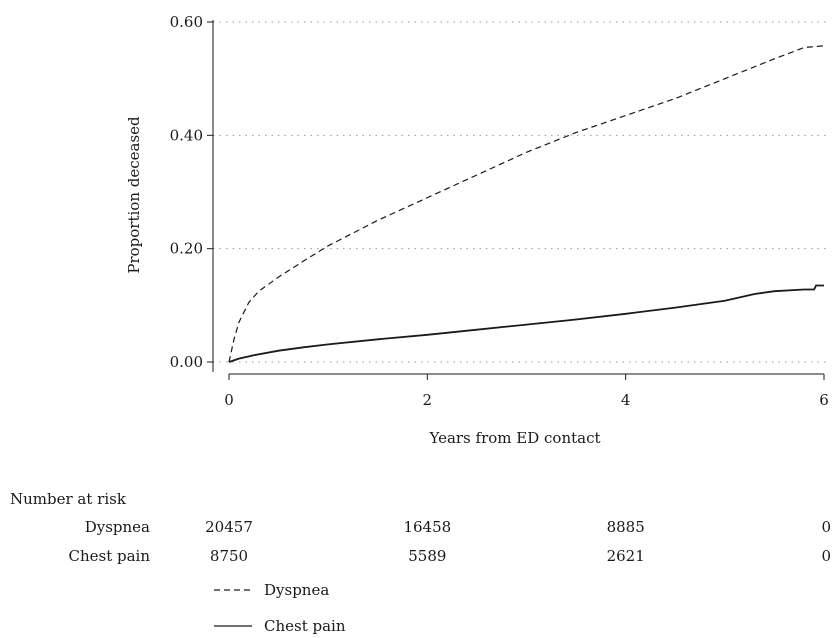 The image size is (833, 638). I want to click on series-line-chest-pain, so click(526, 323).